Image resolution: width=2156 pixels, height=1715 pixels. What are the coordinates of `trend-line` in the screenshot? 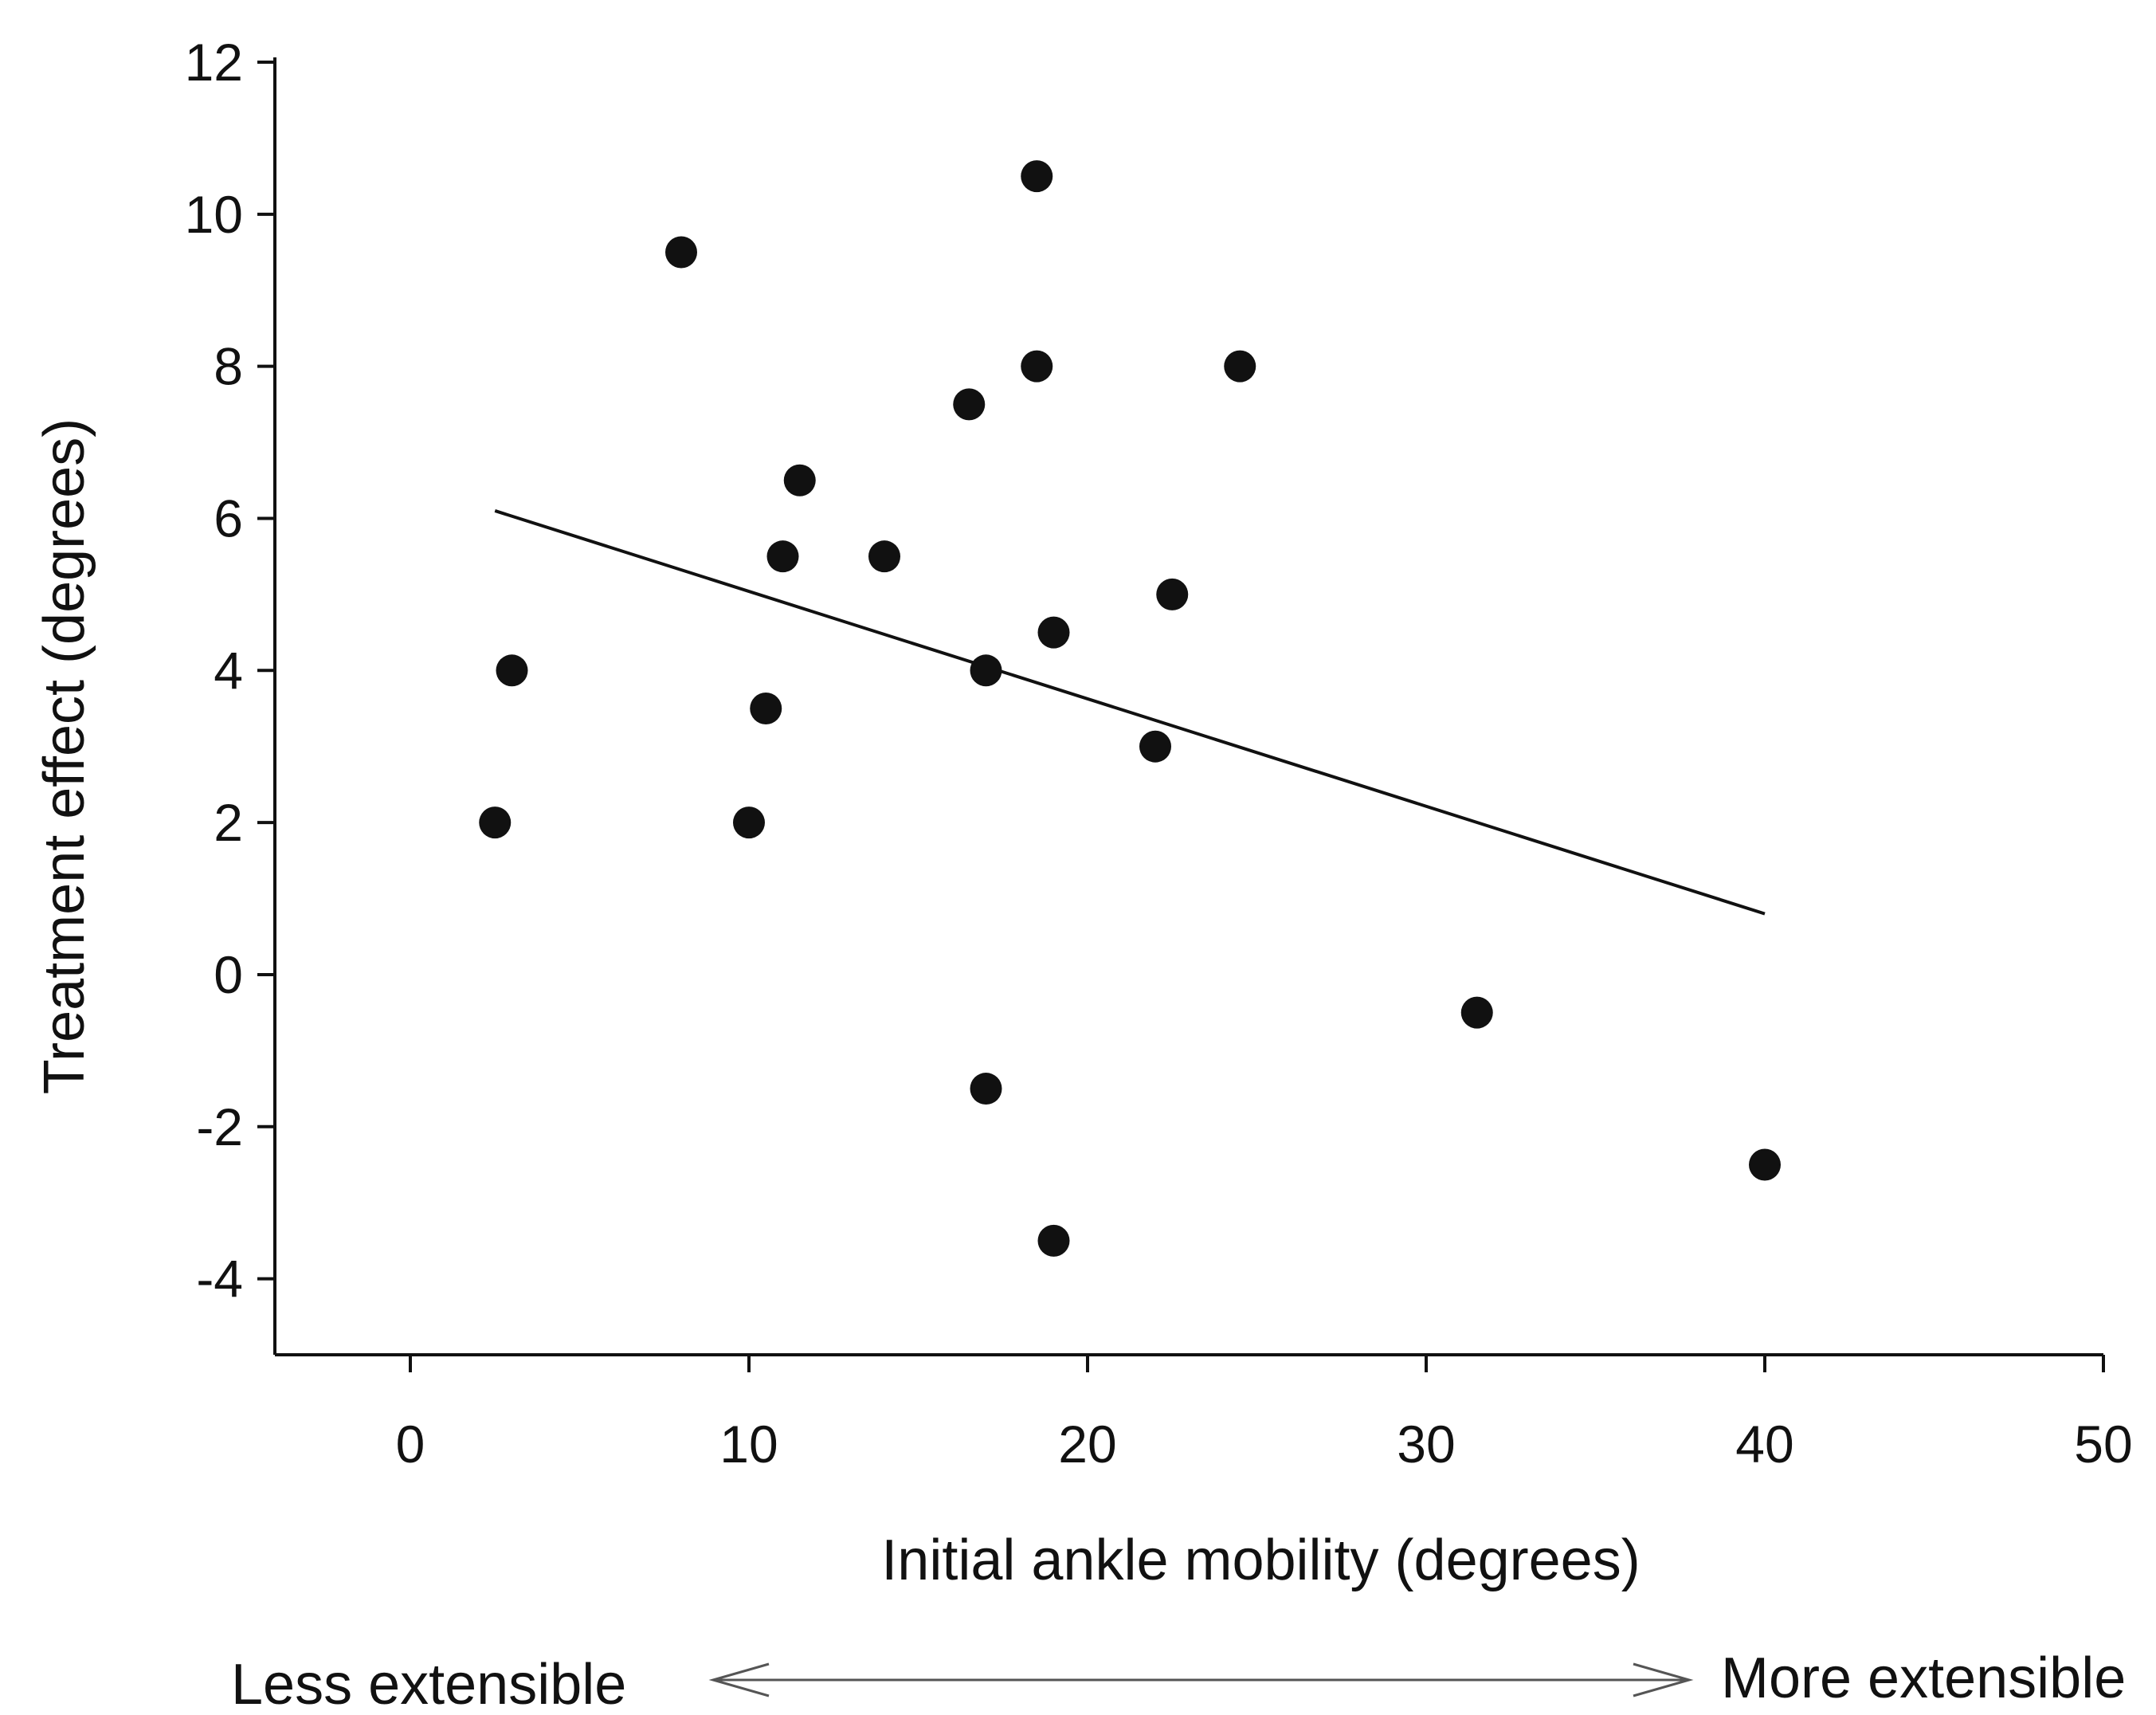 It's located at (1130, 712).